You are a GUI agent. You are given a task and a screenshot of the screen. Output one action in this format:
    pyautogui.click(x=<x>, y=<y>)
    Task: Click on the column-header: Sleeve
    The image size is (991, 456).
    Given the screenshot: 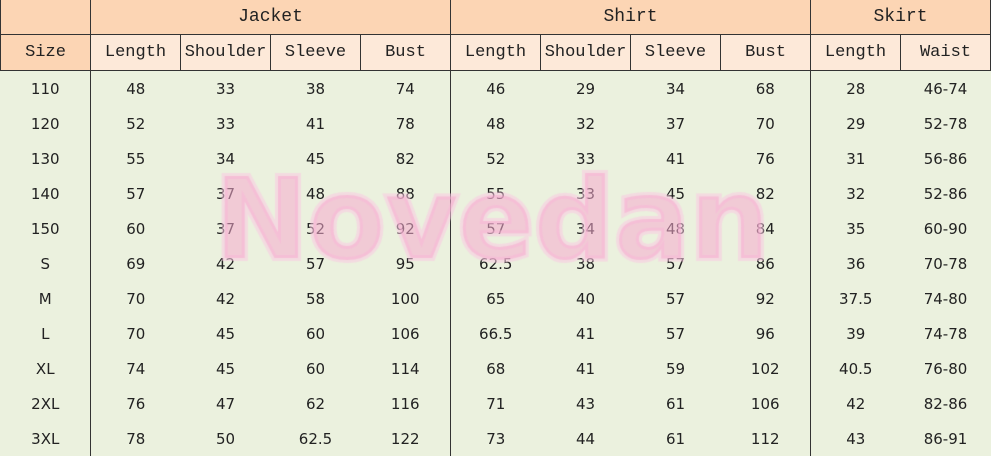 What is the action you would take?
    pyautogui.click(x=315, y=52)
    